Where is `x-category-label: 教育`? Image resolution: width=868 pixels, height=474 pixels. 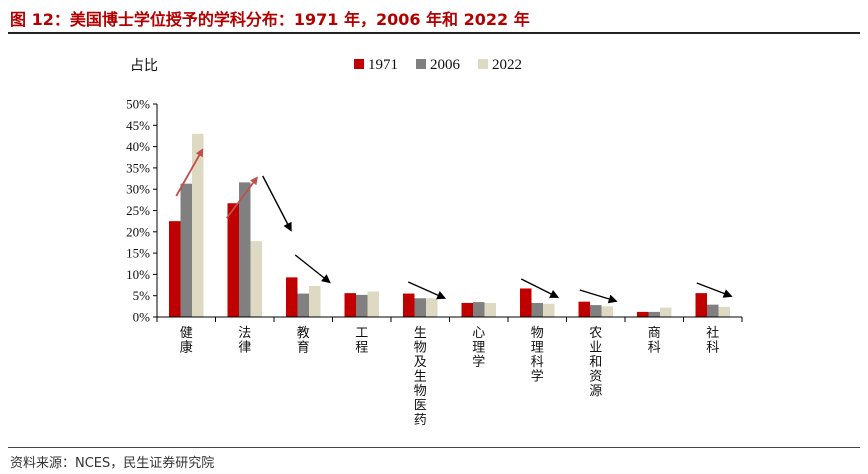 x-category-label: 教育 is located at coordinates (303, 340).